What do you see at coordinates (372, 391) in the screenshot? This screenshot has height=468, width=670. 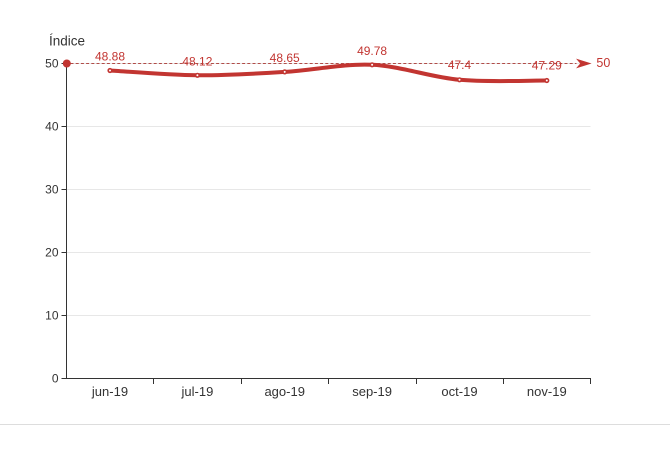 I see `svg-text: sep-19` at bounding box center [372, 391].